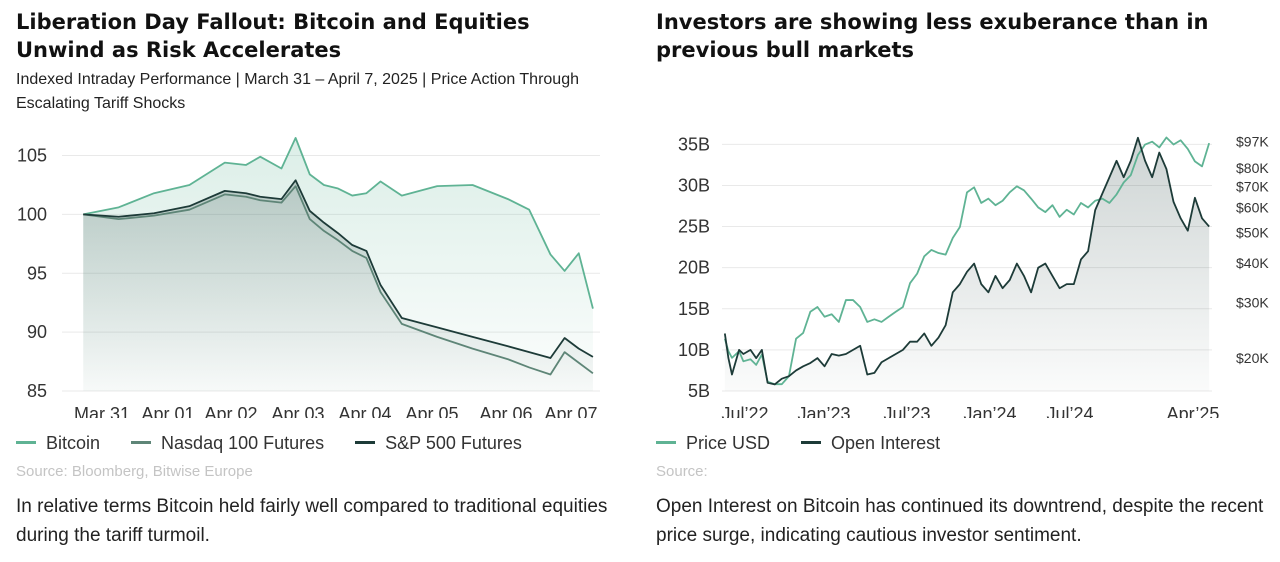 The width and height of the screenshot is (1280, 562). What do you see at coordinates (1252, 302) in the screenshot?
I see `y2-tick-label: $30K` at bounding box center [1252, 302].